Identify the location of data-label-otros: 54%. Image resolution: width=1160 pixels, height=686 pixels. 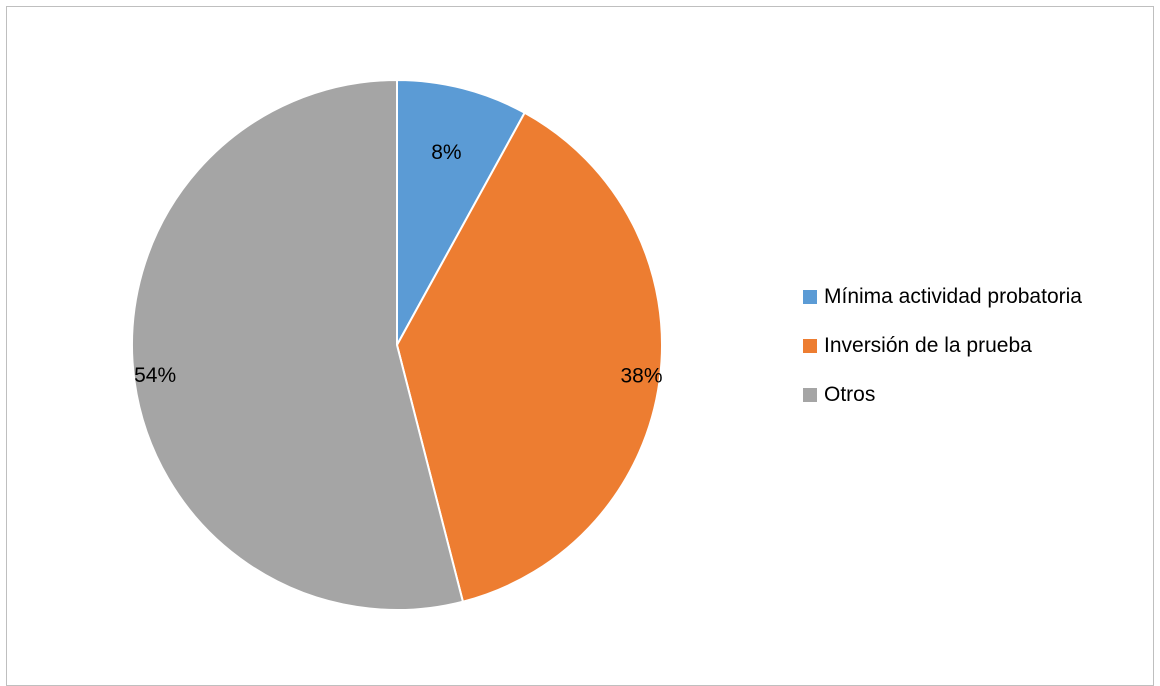
(155, 375).